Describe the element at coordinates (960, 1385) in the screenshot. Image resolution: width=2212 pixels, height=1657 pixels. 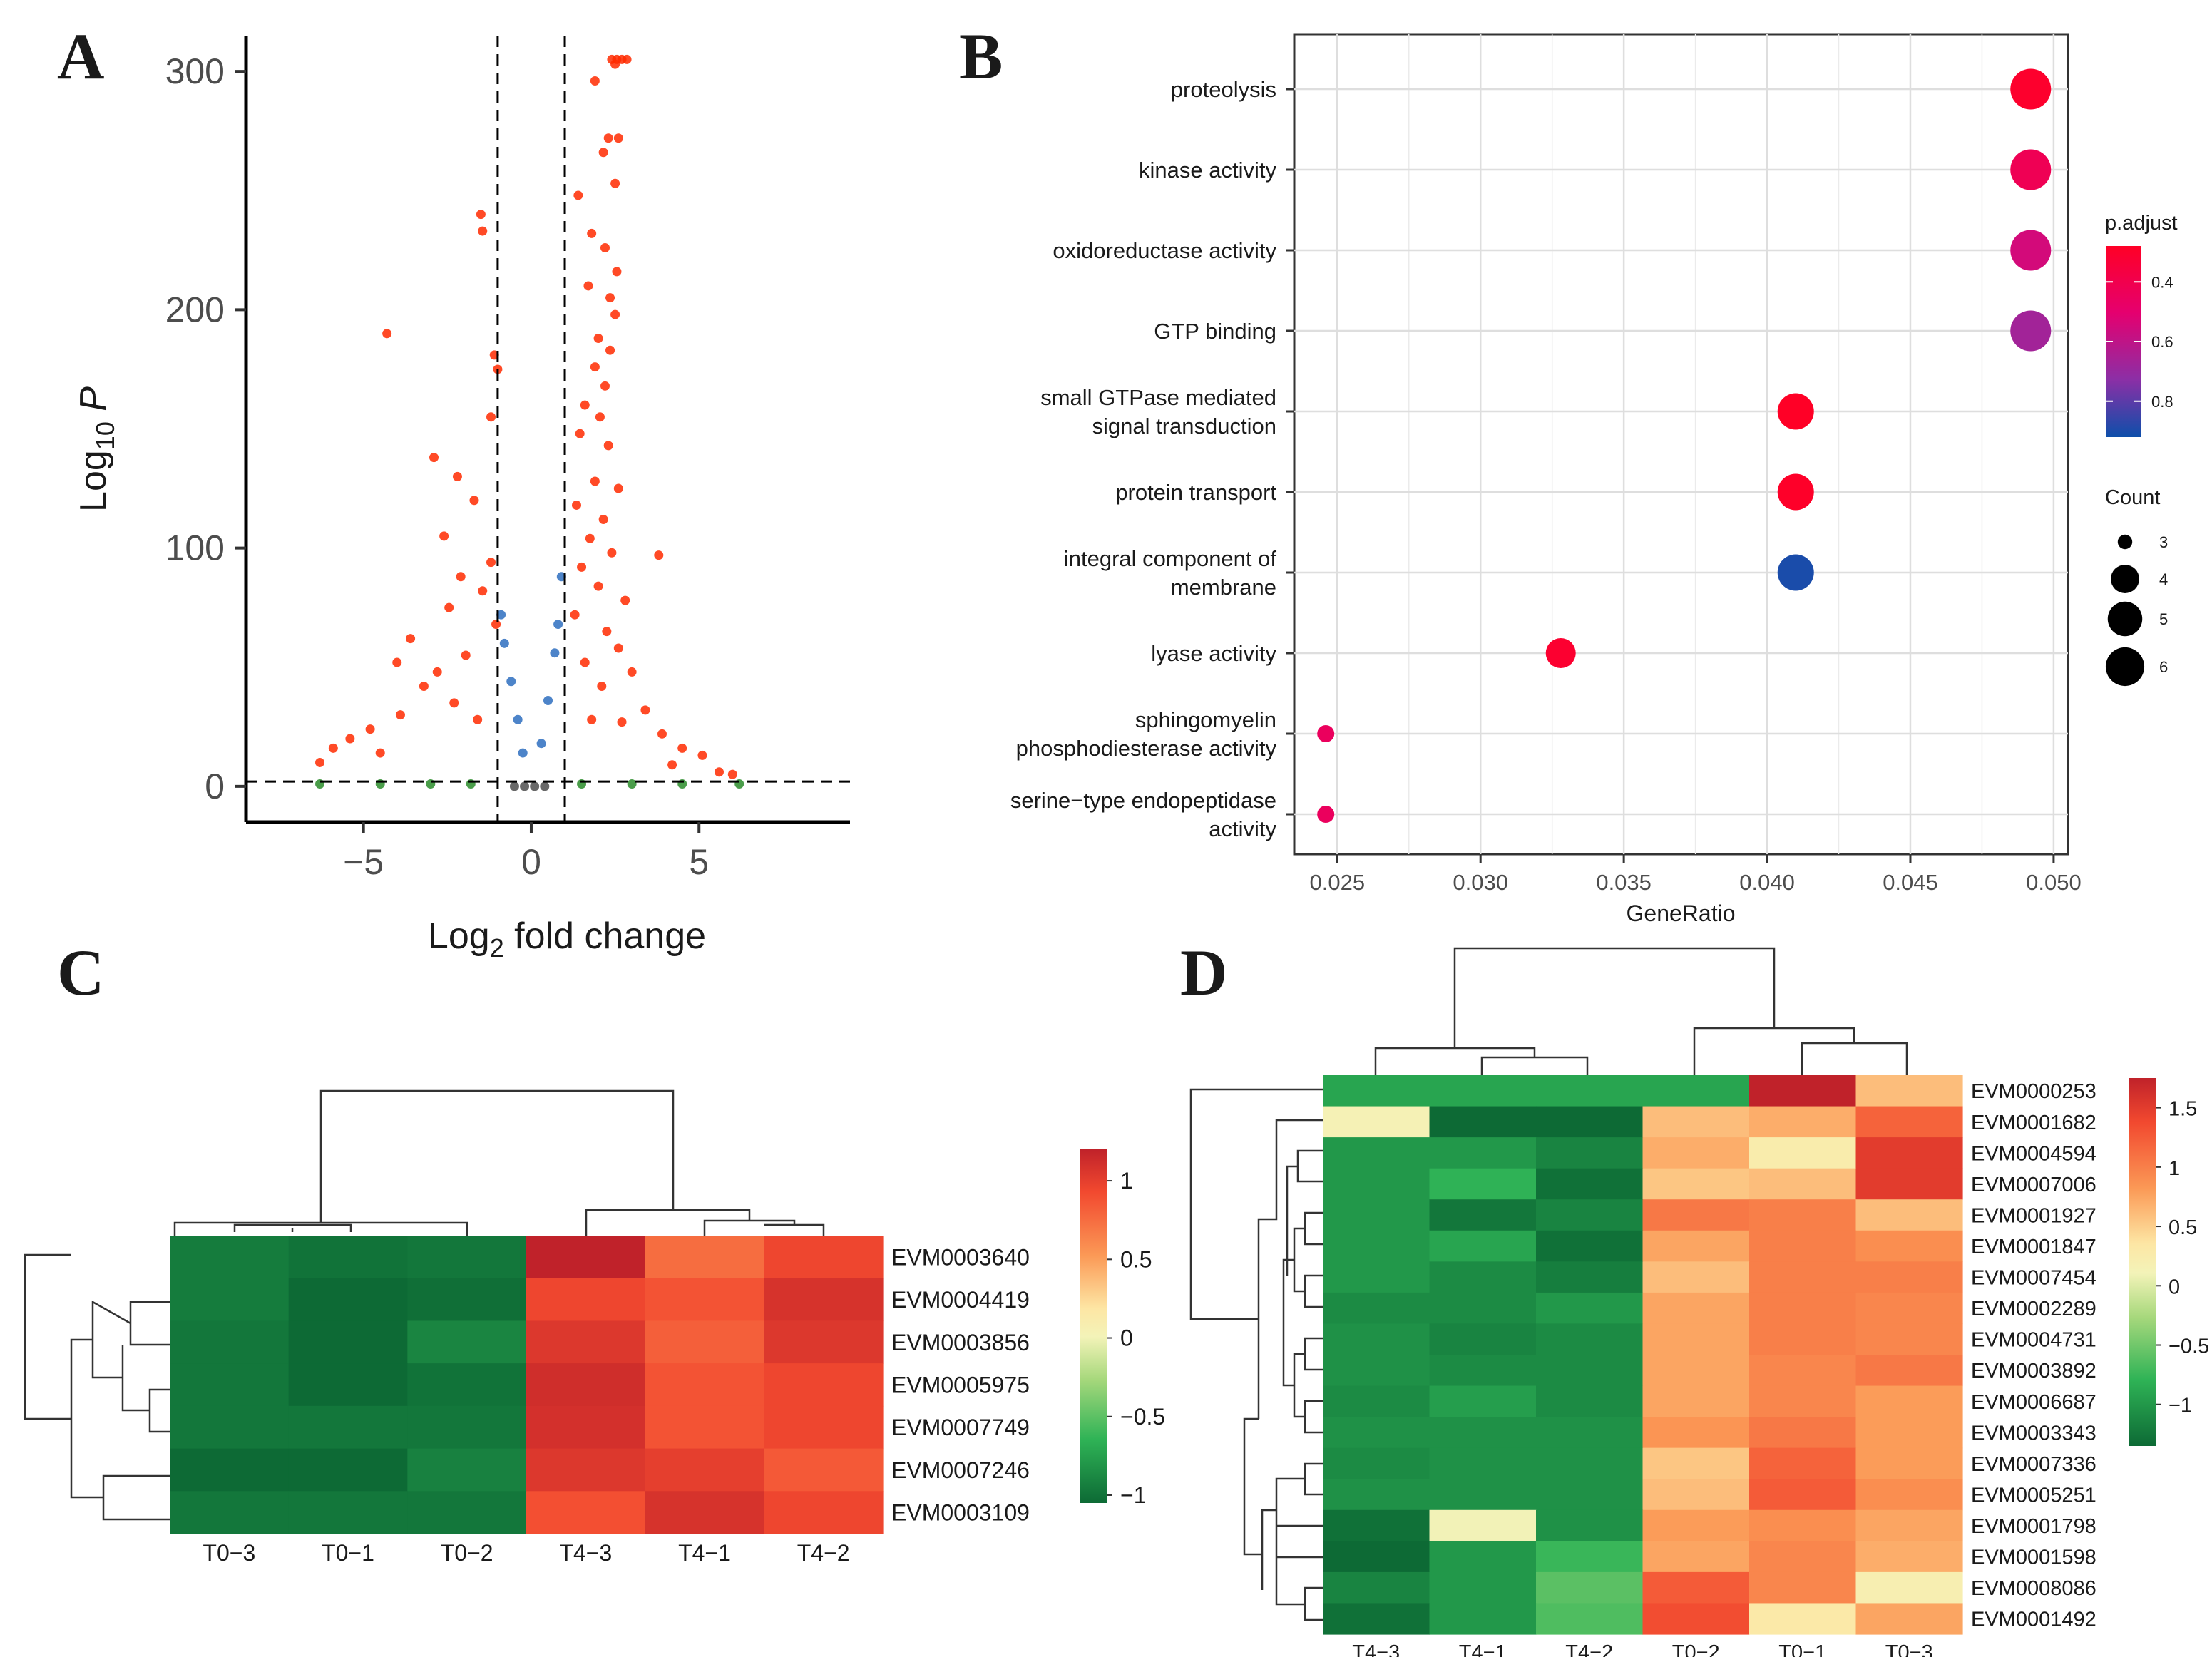
I see `heatmap-row-label: EVM0005975` at that location.